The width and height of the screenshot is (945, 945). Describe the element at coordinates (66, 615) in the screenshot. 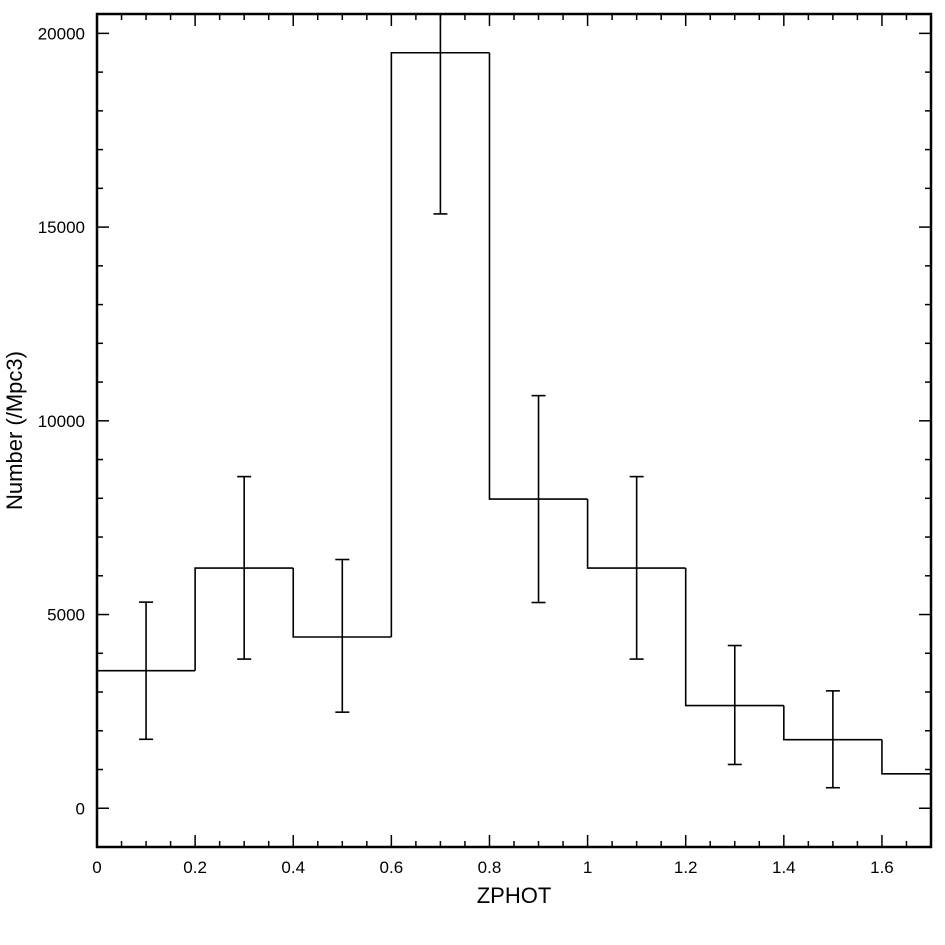

I see `y-tick-label: 5000` at that location.